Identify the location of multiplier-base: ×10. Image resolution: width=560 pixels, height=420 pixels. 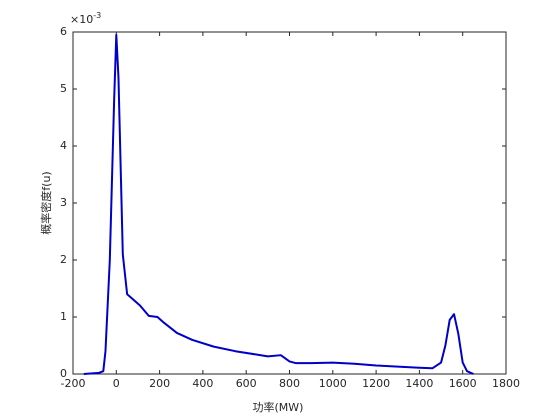
(81, 19).